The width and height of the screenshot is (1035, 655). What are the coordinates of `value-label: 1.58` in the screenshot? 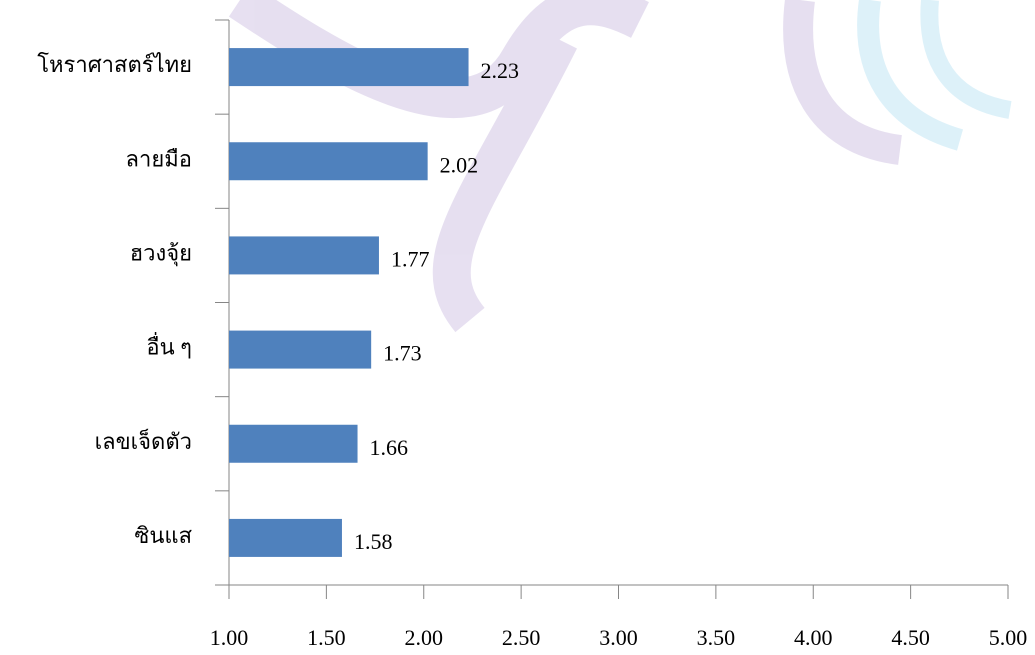 It's located at (373, 541).